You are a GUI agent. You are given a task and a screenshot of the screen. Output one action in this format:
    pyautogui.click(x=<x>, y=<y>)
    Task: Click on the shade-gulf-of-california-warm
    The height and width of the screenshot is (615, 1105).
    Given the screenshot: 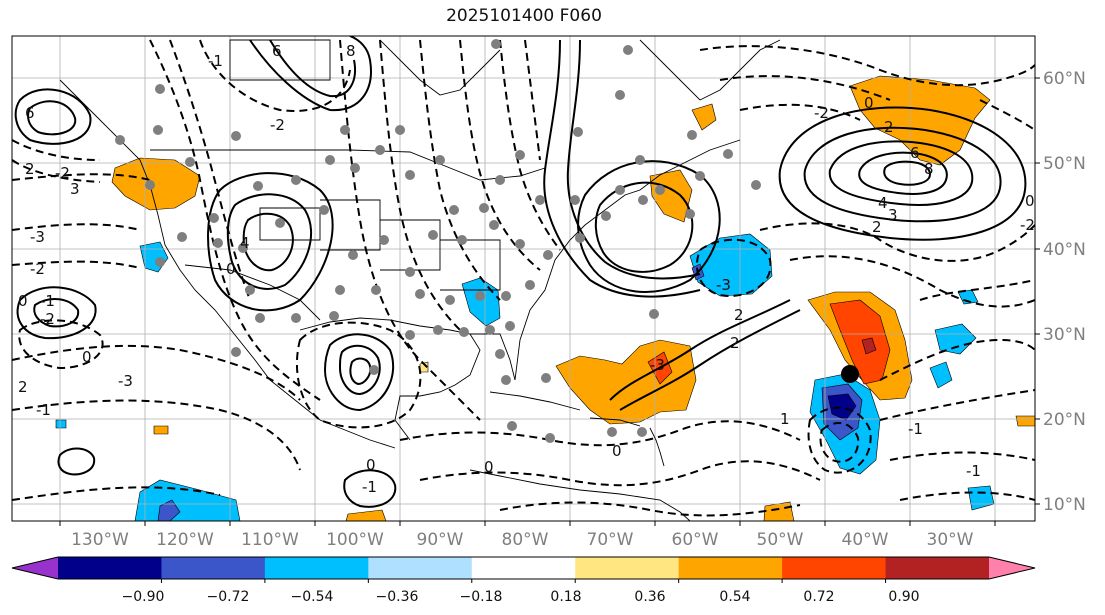 What is the action you would take?
    pyautogui.click(x=161, y=430)
    